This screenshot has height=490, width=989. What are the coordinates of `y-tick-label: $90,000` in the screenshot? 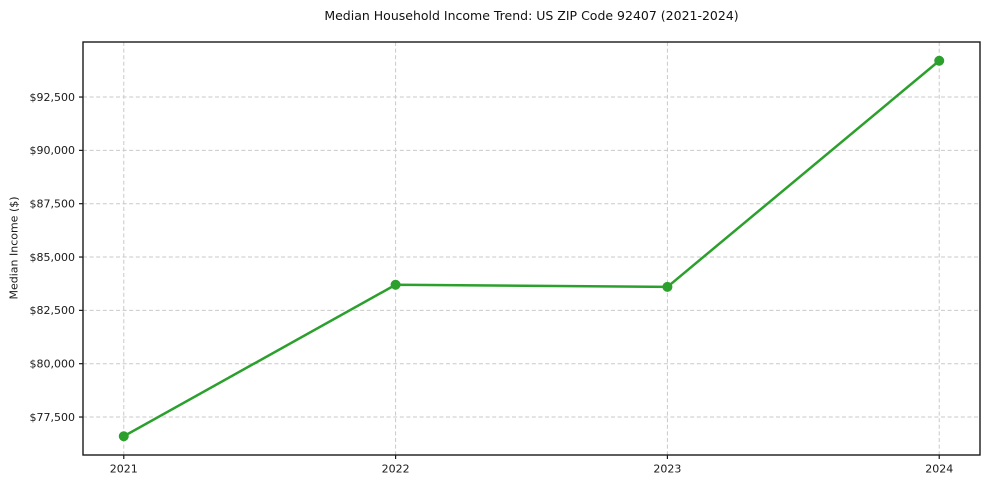 It's located at (53, 150).